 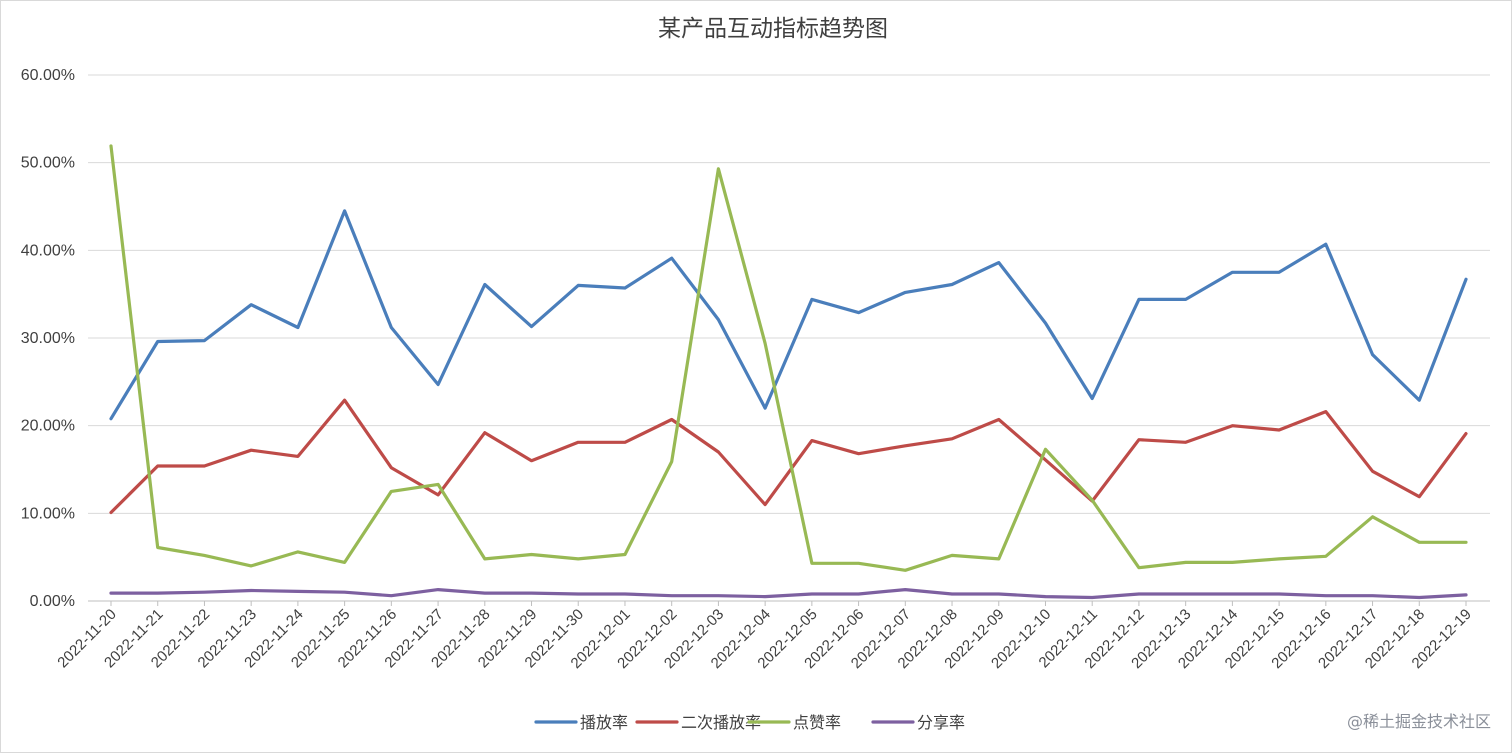 I want to click on legend-label: 播放率, so click(x=604, y=722).